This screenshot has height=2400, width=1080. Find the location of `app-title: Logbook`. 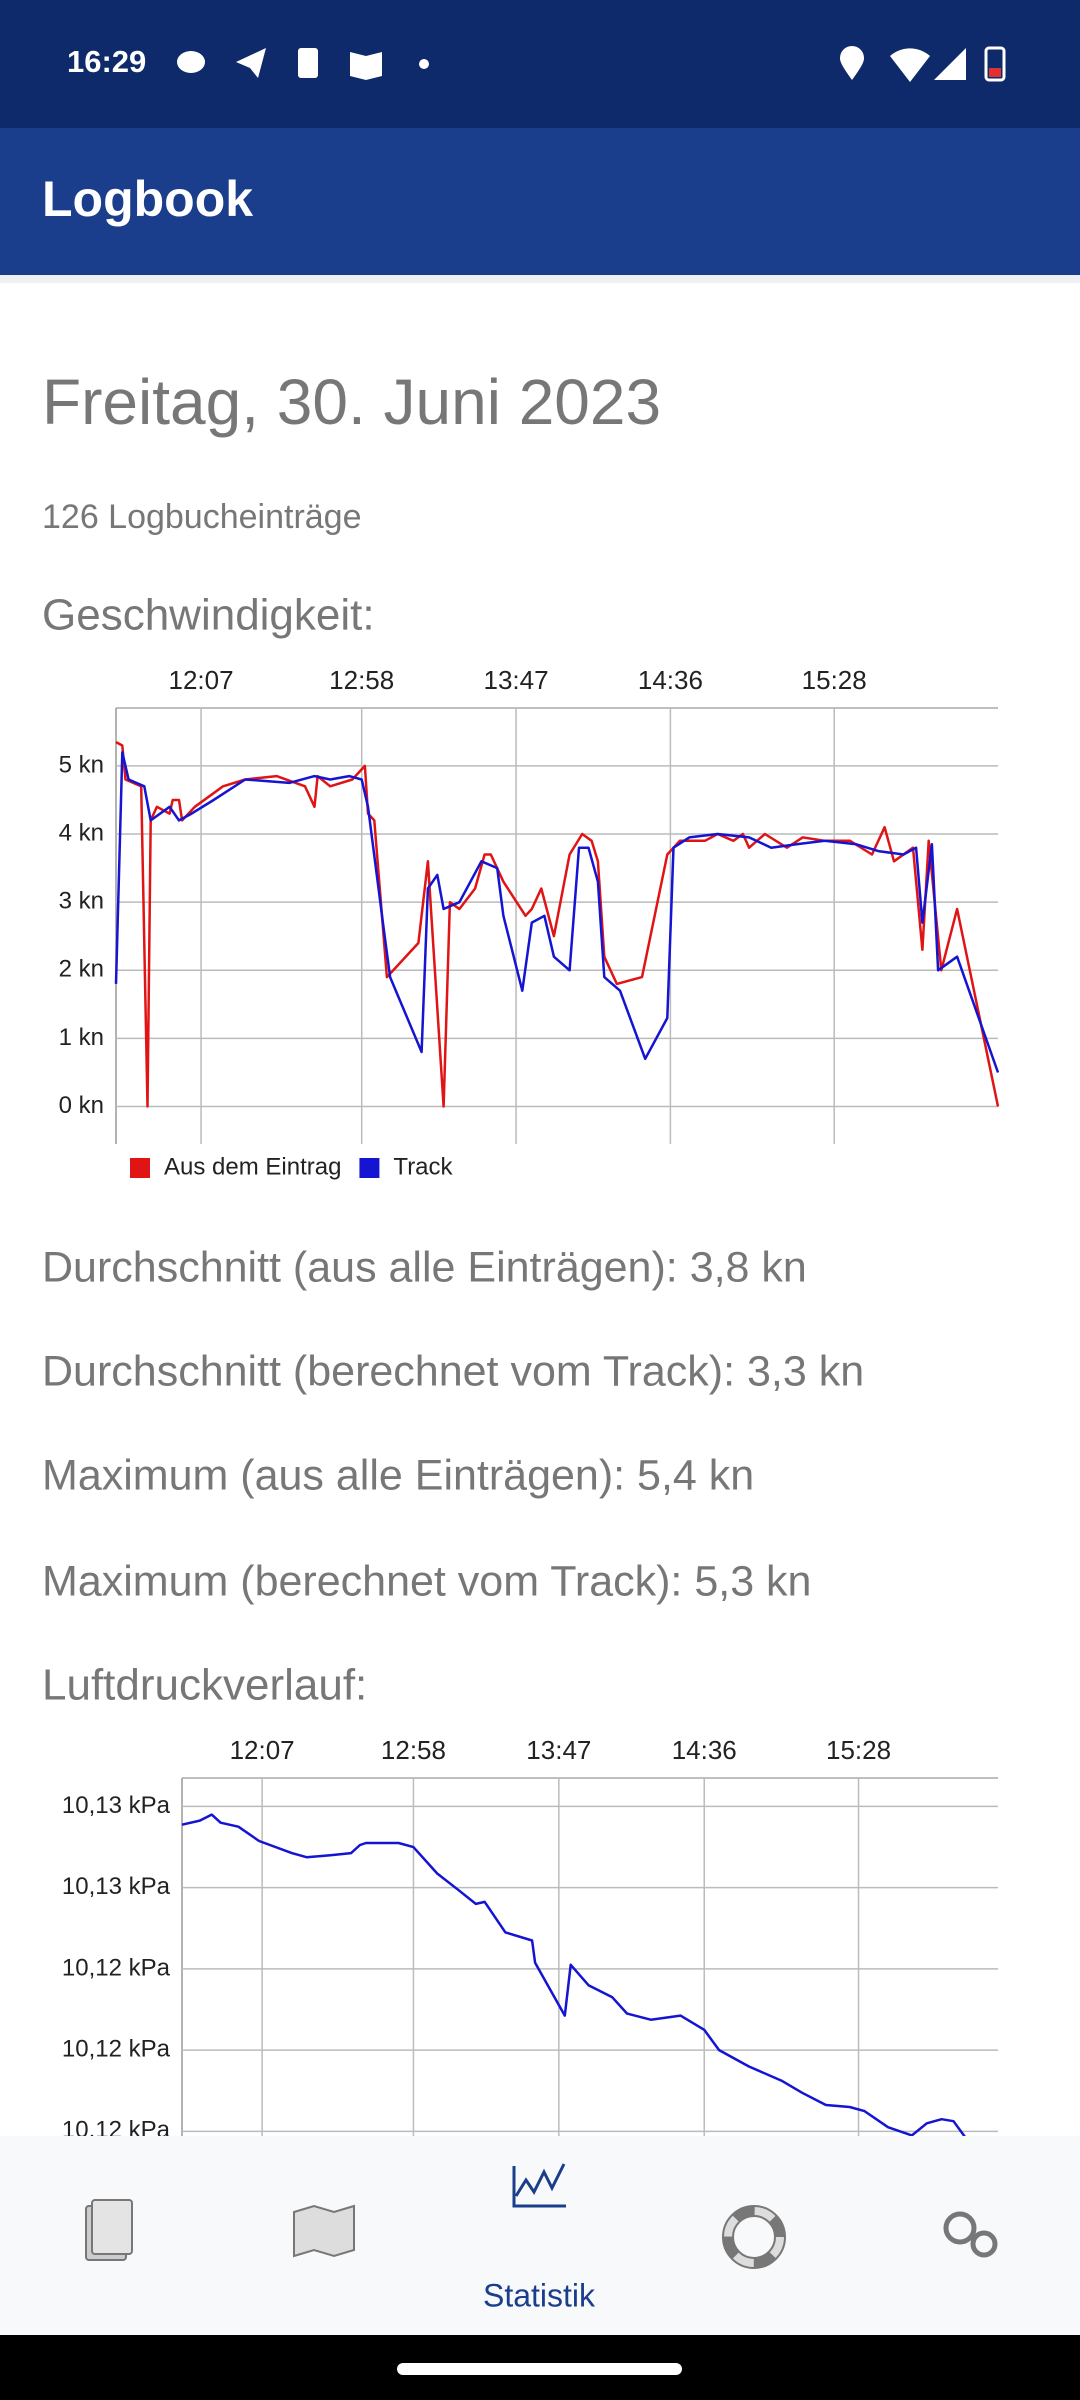

app-title: Logbook is located at coordinates (147, 199).